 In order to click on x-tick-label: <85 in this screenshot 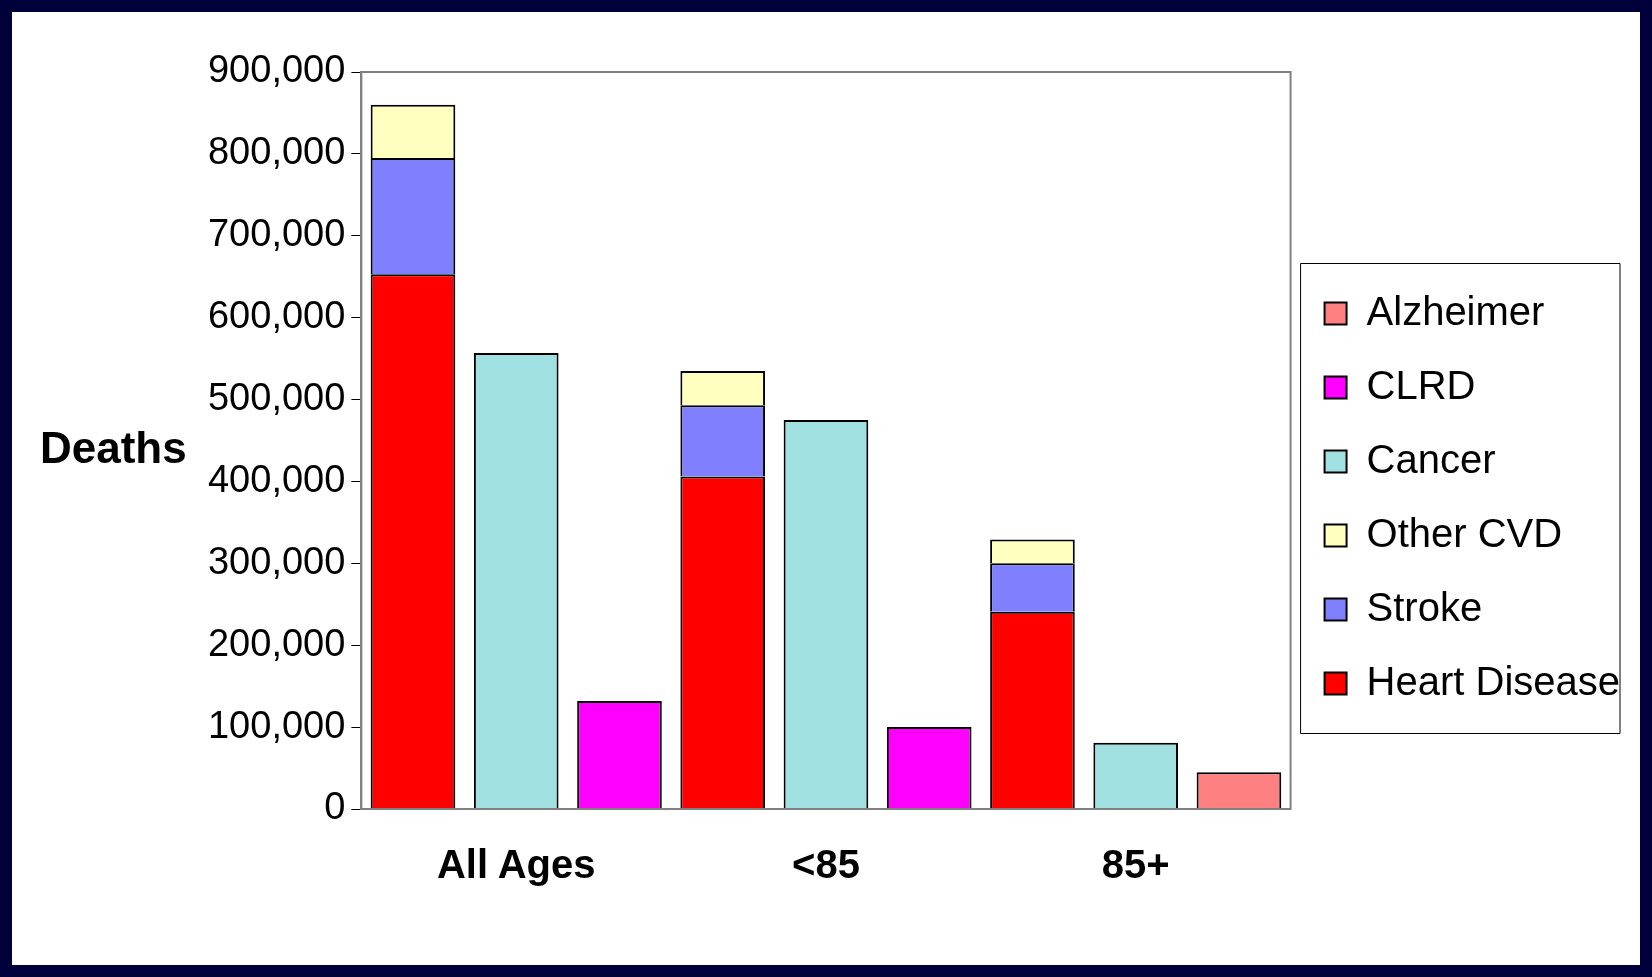, I will do `click(826, 864)`.